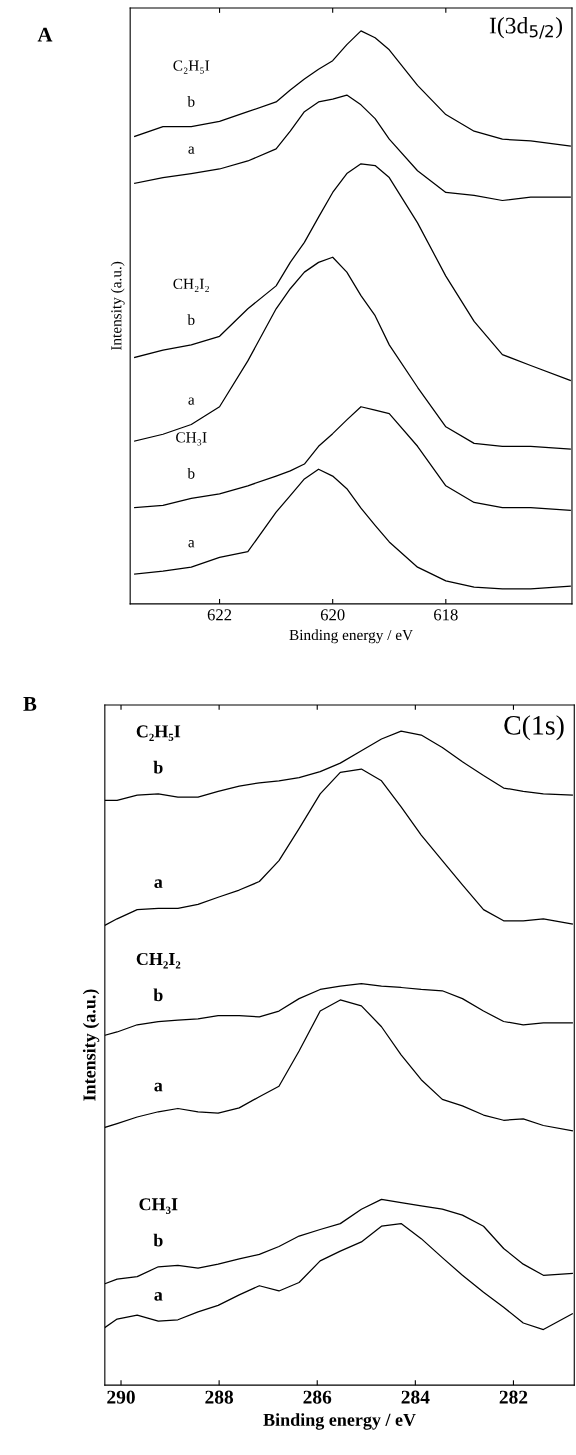  I want to click on chart-title: C(1s), so click(534, 728).